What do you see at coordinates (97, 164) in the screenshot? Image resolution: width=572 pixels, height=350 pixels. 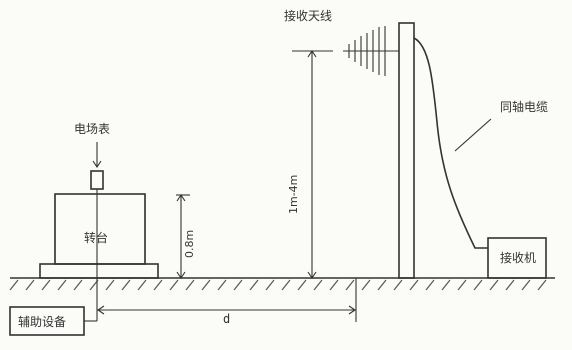 I see `meter-arrow-head` at bounding box center [97, 164].